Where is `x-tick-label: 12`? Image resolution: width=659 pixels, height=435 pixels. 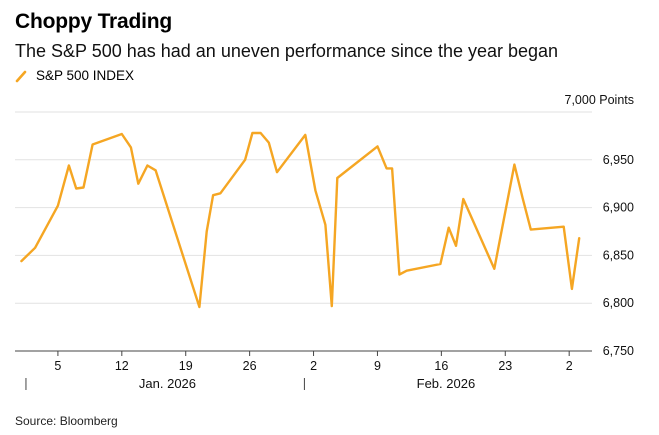
x-tick-label: 12 is located at coordinates (122, 366).